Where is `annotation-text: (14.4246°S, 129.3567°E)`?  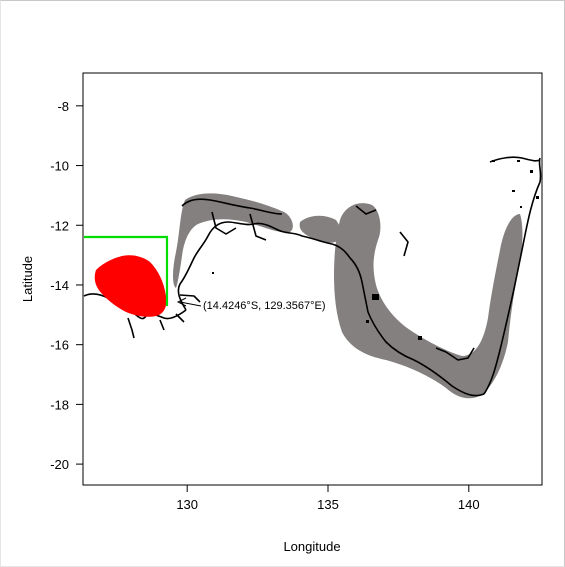 annotation-text: (14.4246°S, 129.3567°E) is located at coordinates (264, 306).